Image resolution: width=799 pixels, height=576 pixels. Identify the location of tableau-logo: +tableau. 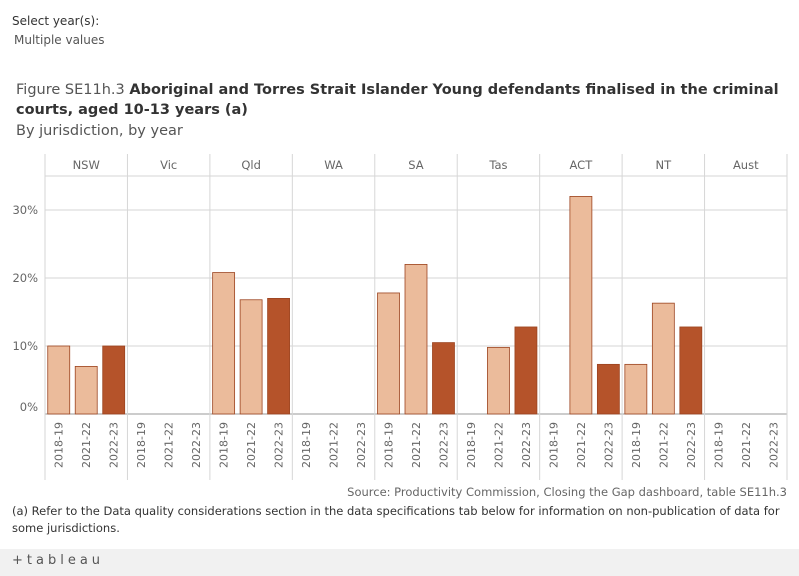
(58, 560).